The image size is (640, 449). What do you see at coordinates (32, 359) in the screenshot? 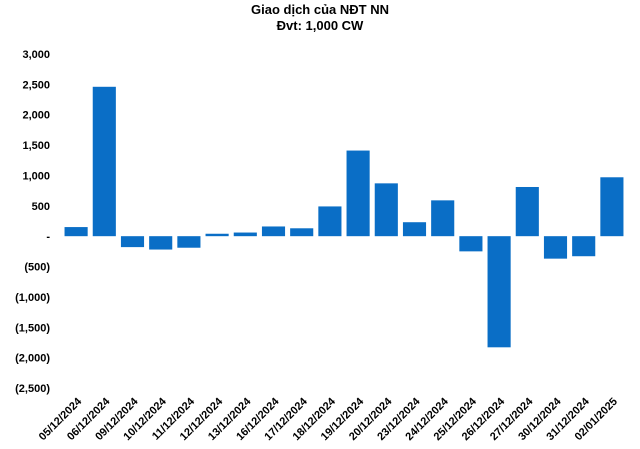
I see `y-tick-label: (2,000)` at bounding box center [32, 359].